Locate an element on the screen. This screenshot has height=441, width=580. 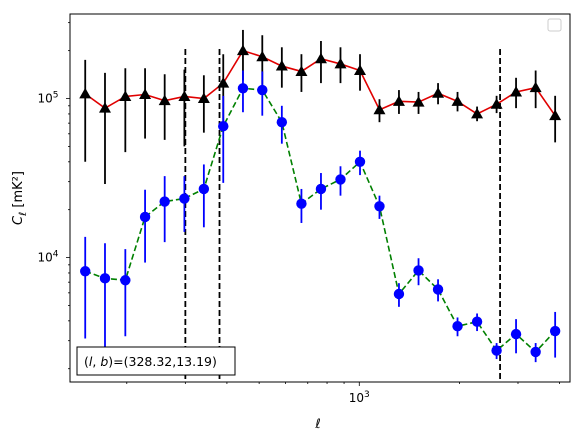
annot-l: l is located at coordinates (91, 361).